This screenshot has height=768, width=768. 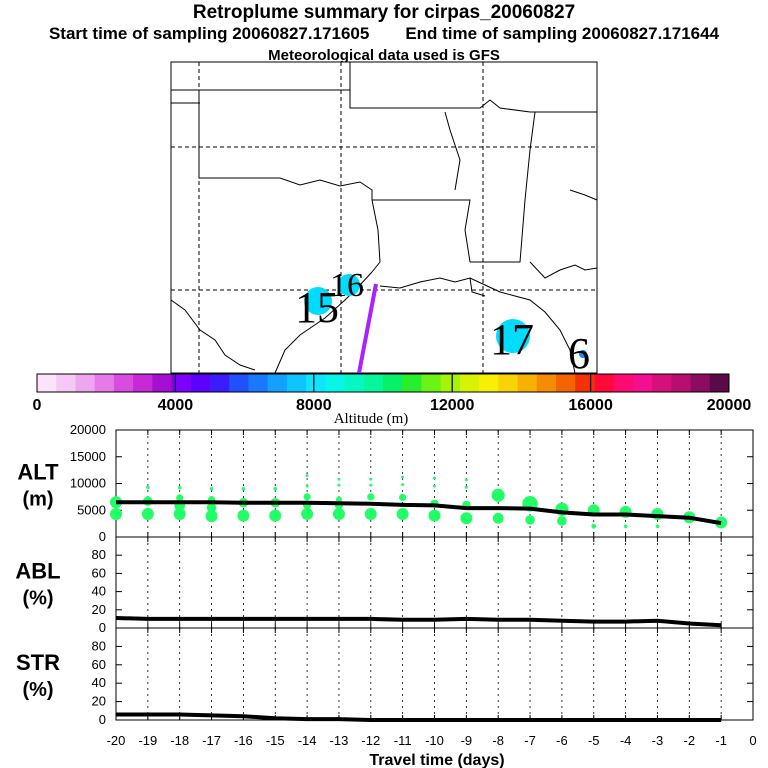 I want to click on x-tick-label: -12, so click(x=370, y=740).